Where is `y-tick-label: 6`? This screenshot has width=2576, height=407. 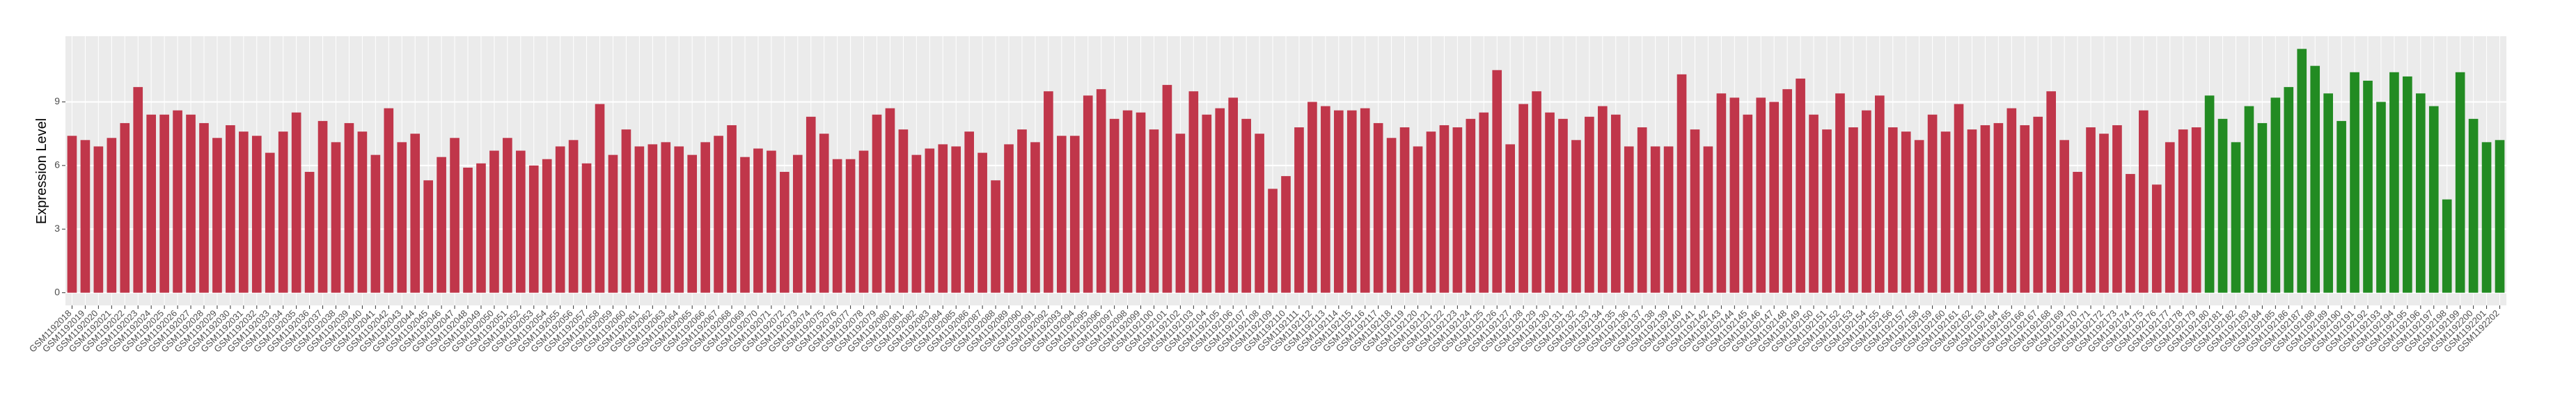 y-tick-label: 6 is located at coordinates (57, 164).